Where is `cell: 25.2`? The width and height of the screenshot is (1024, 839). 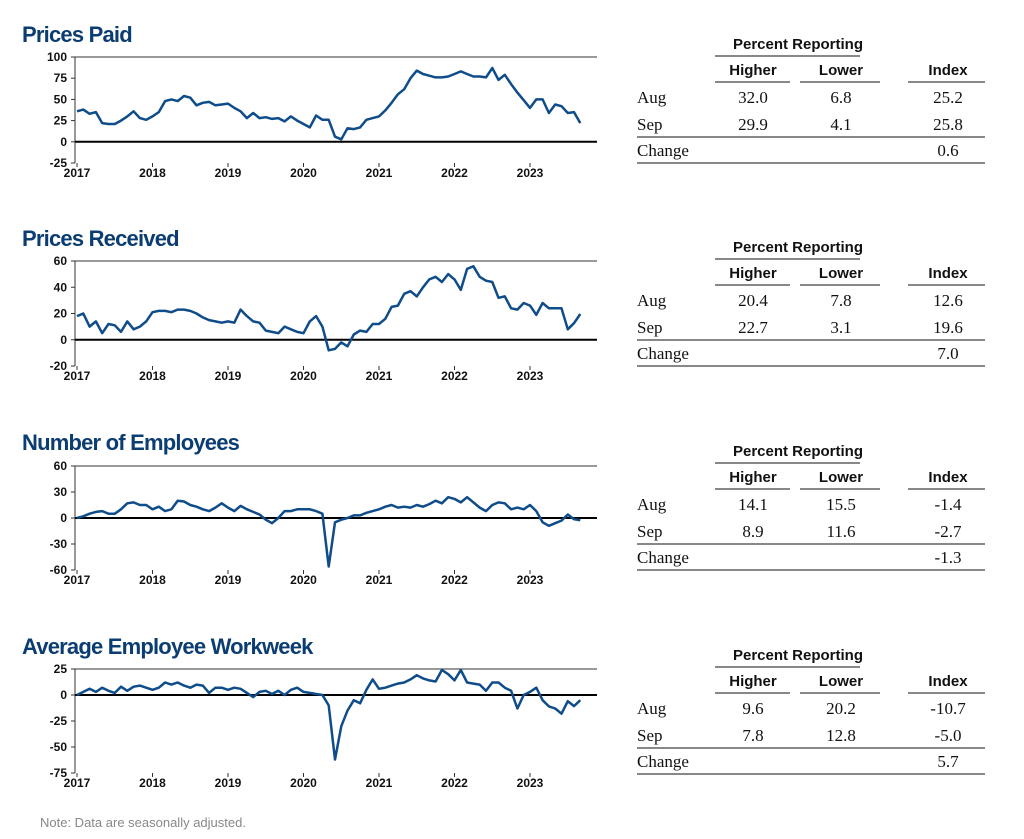 cell: 25.2 is located at coordinates (948, 97).